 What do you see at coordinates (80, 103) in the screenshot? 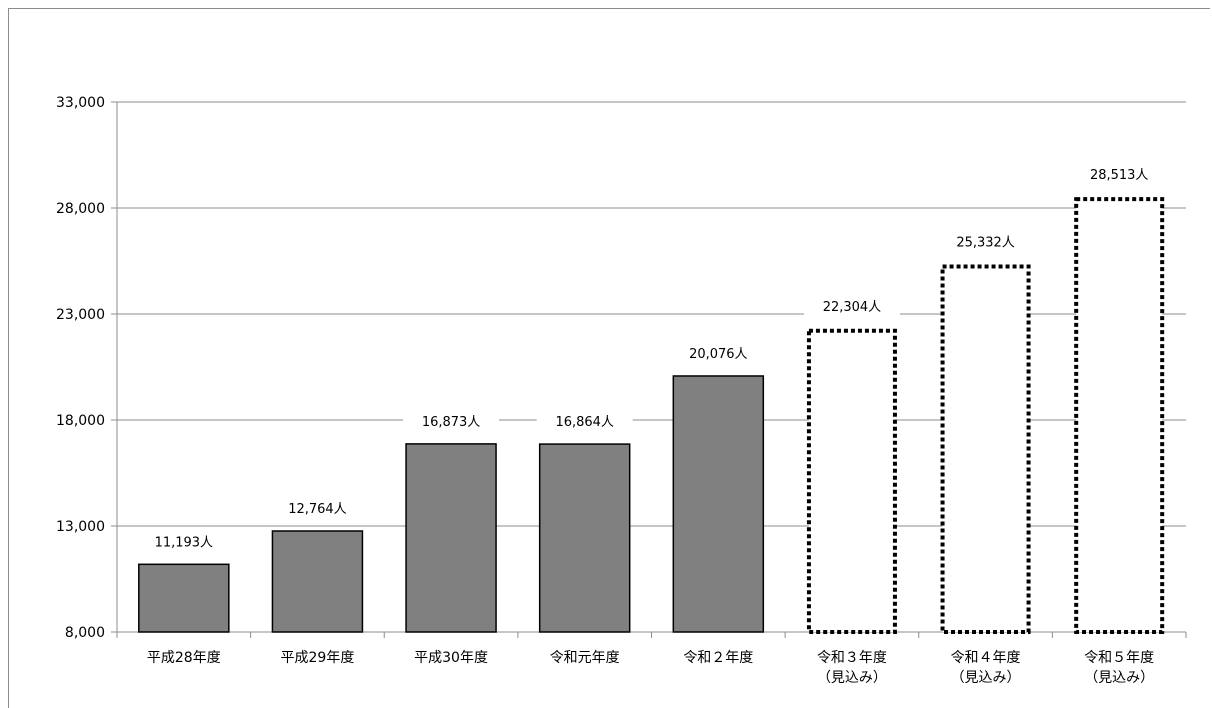
I see `y-tick-label: 33,000` at bounding box center [80, 103].